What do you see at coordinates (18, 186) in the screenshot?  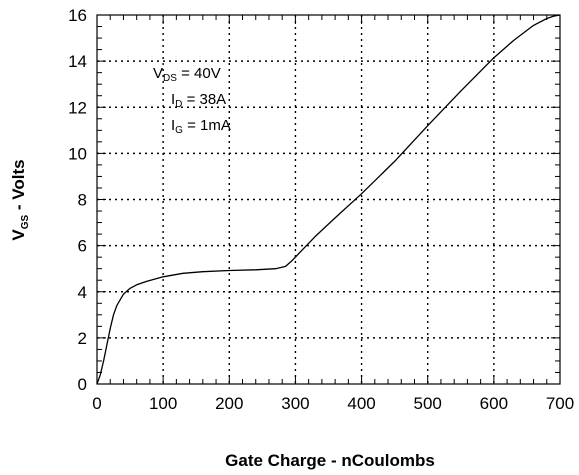 I see `y-axis-title-rest: - Volts` at bounding box center [18, 186].